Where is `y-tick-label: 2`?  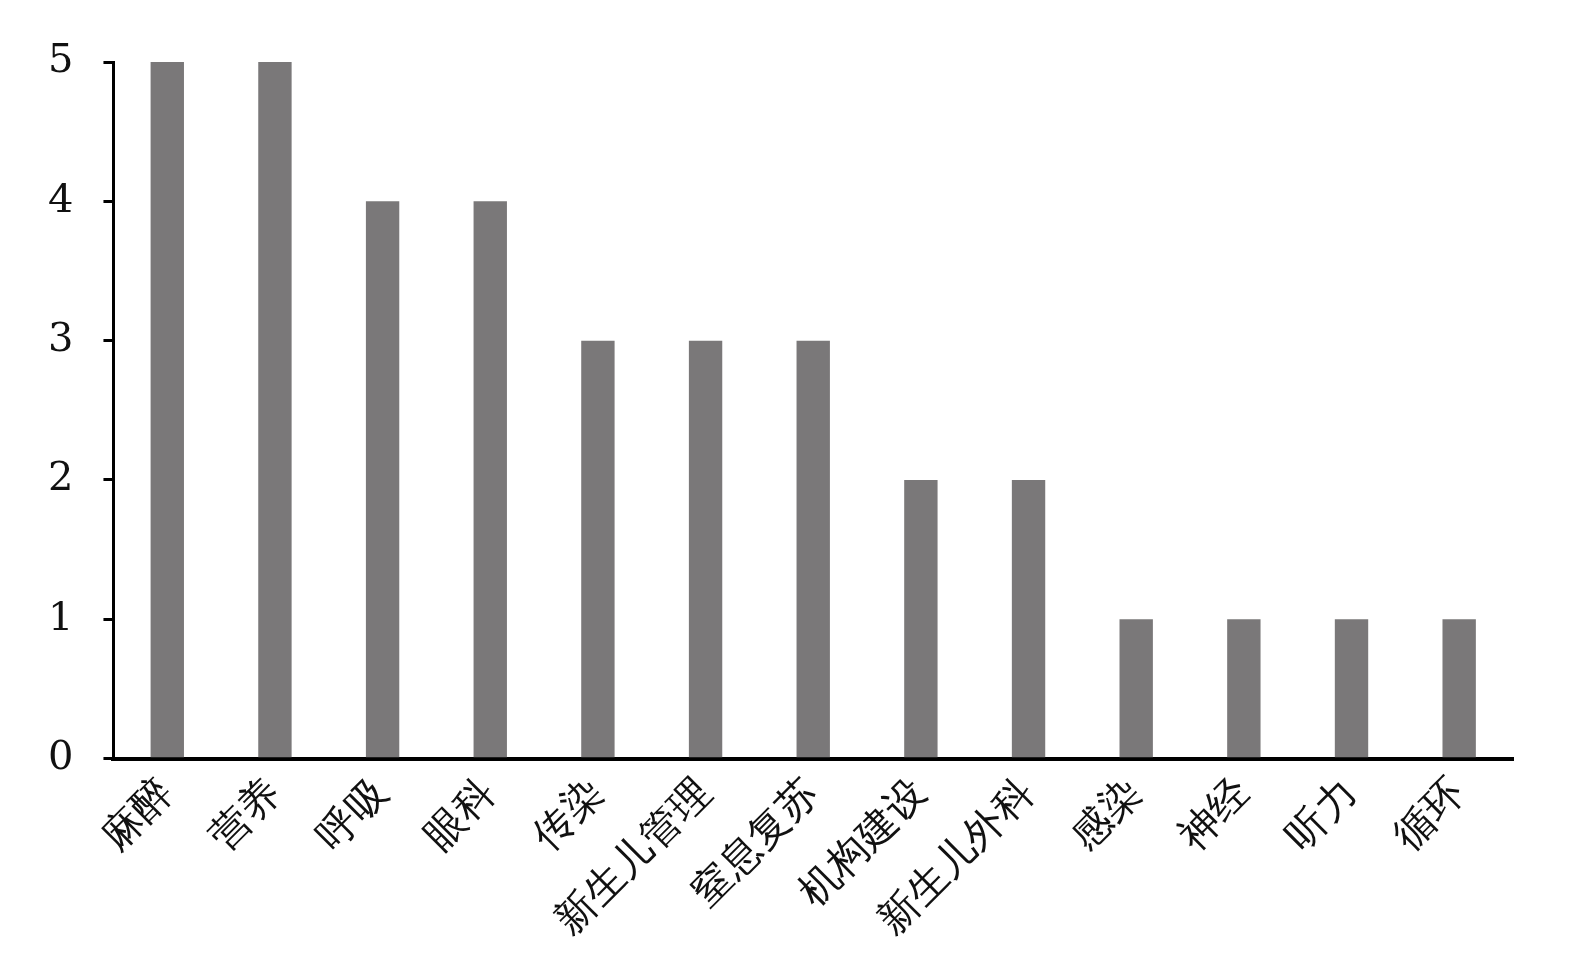 y-tick-label: 2 is located at coordinates (61, 476).